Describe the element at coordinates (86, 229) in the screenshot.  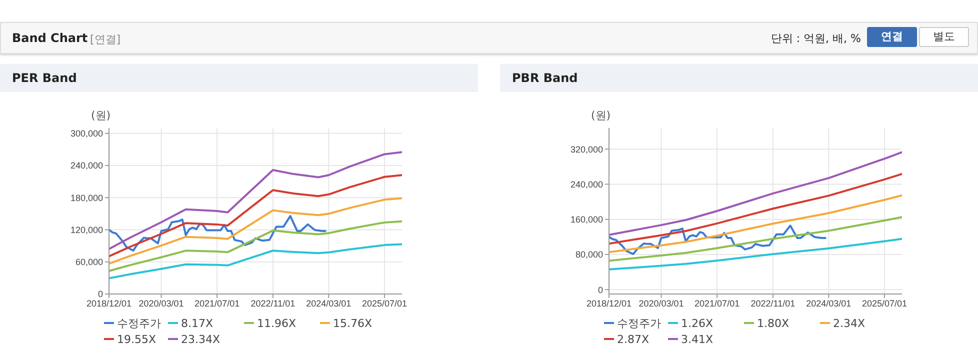
I see `y-tick-label: 120,000` at that location.